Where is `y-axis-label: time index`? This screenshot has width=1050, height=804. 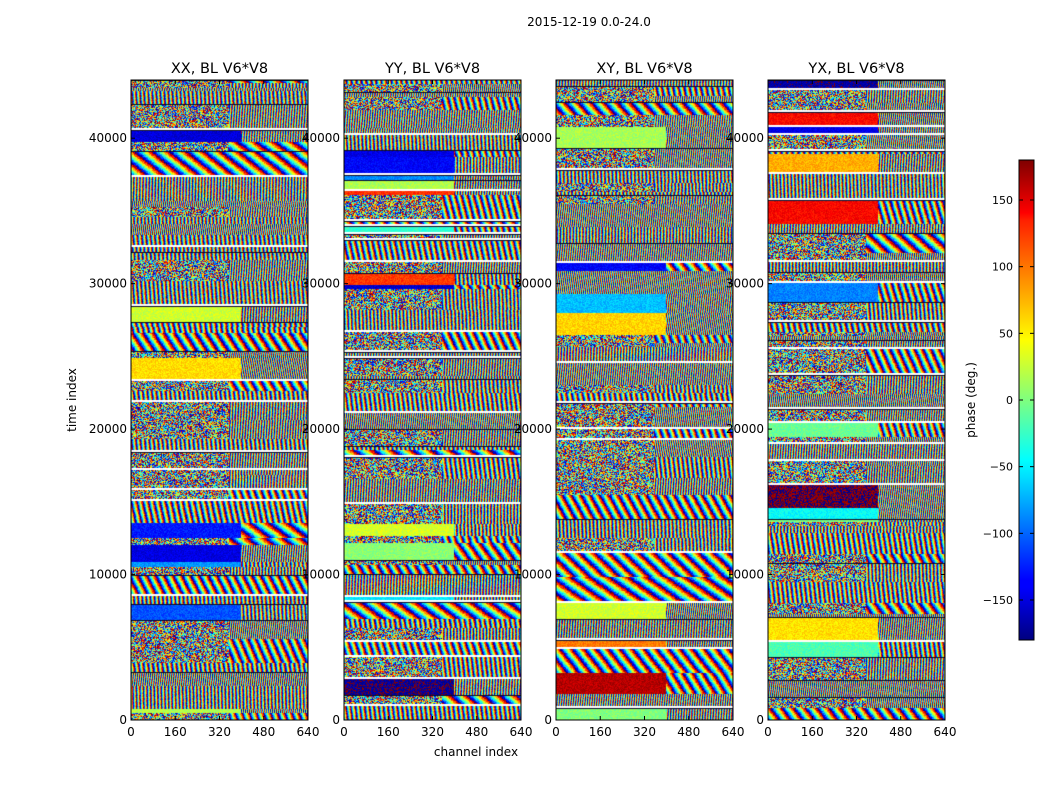
y-axis-label: time index is located at coordinates (72, 400).